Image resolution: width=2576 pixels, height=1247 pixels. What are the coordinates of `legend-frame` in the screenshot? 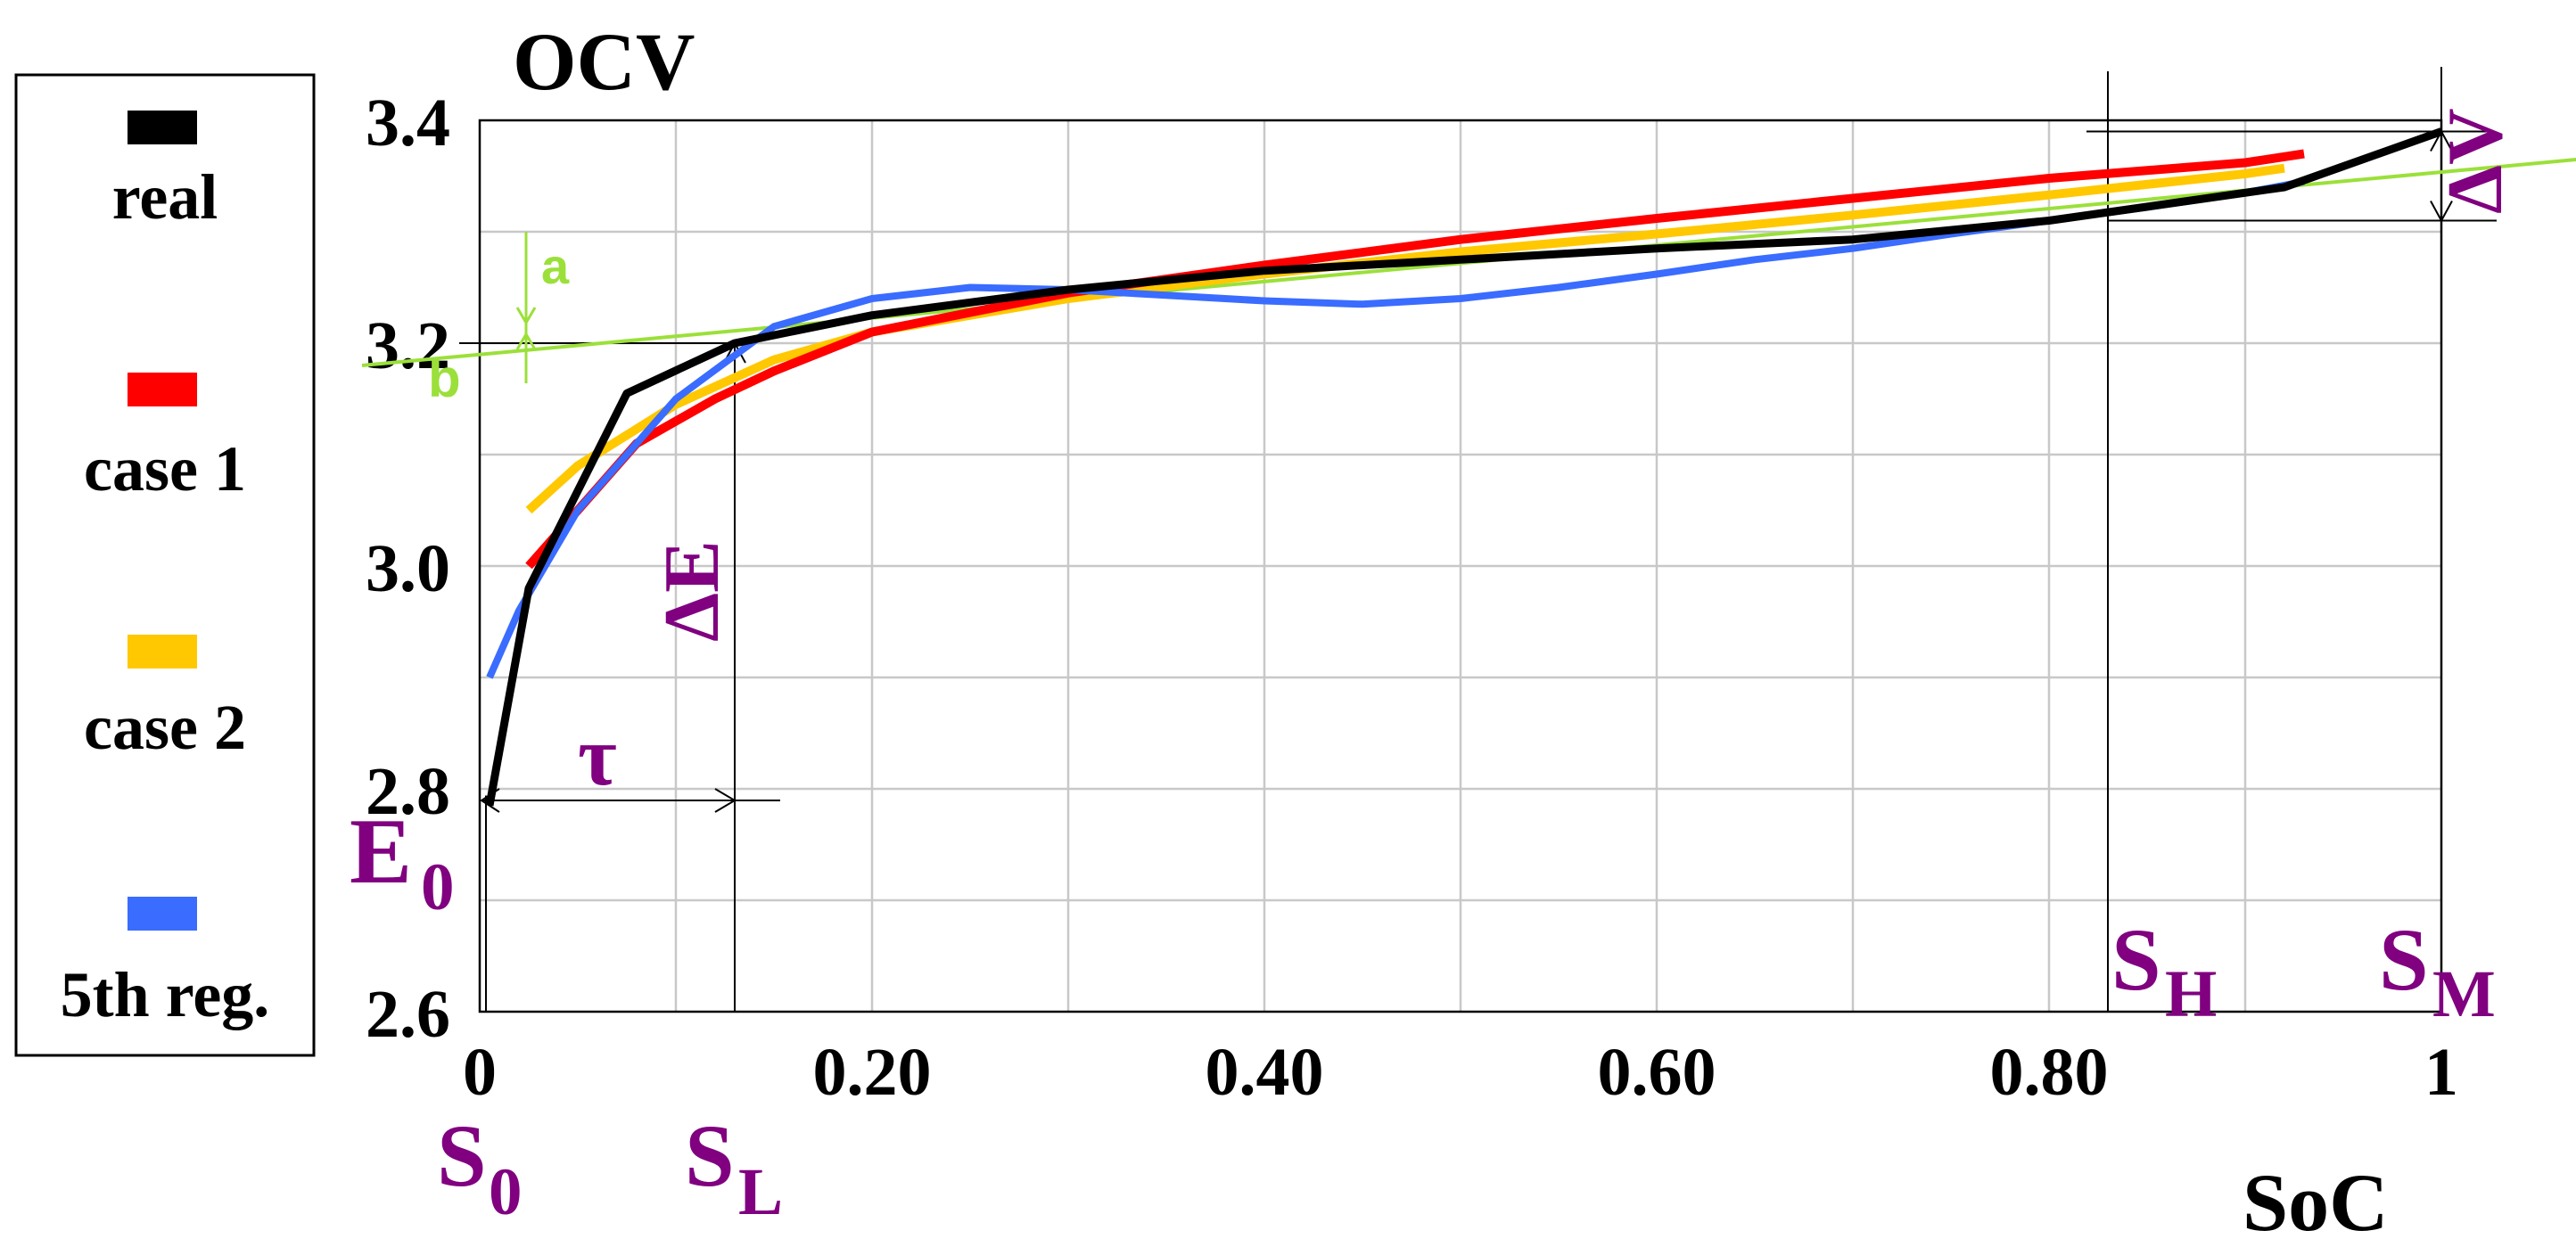 It's located at (165, 565).